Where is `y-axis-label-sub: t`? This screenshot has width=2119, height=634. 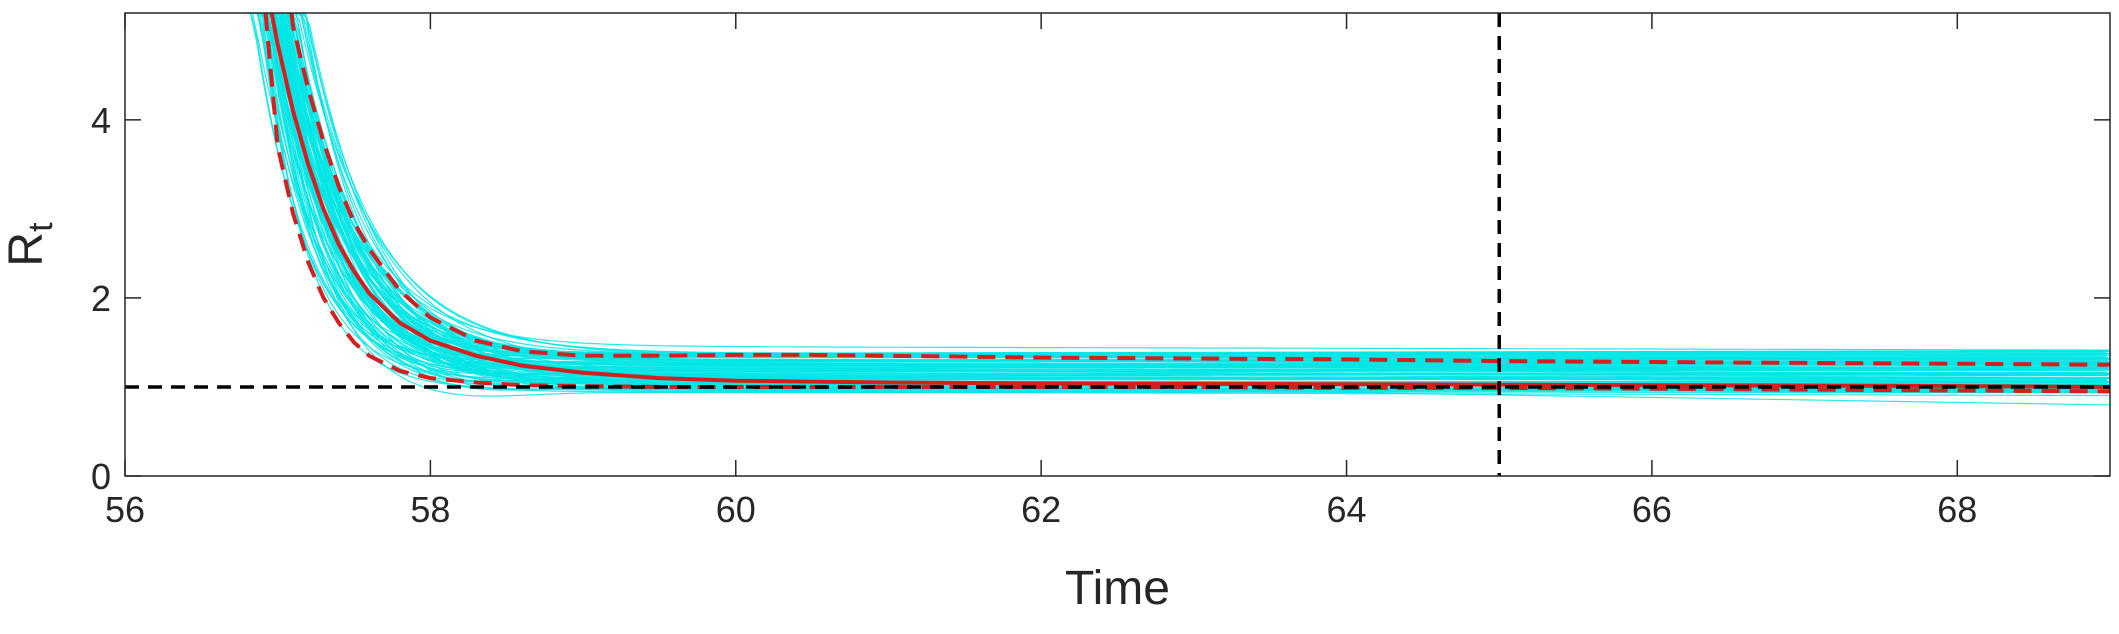
y-axis-label-sub: t is located at coordinates (41, 227).